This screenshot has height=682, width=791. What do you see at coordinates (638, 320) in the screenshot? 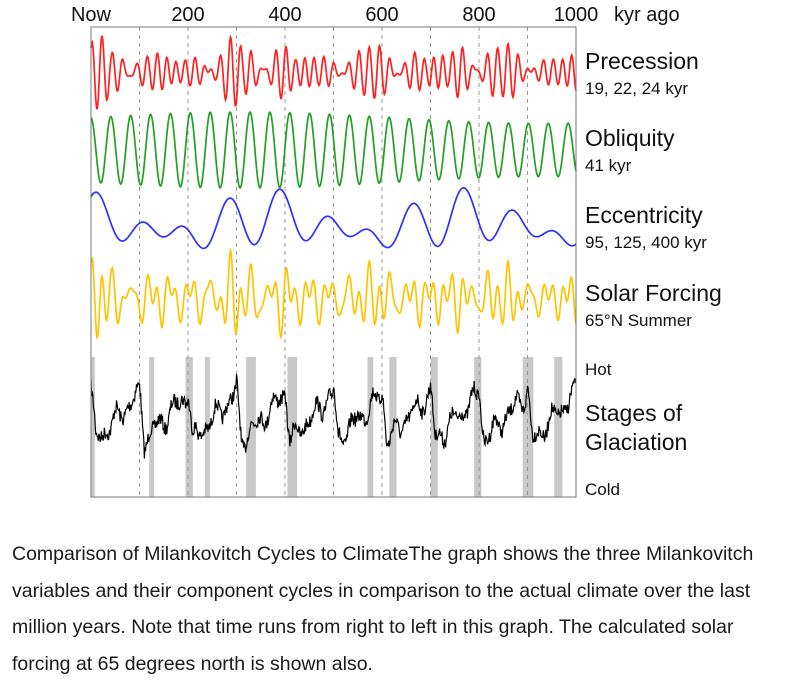
I see `series-subtitle-solar-forcing: 65°N Summer` at bounding box center [638, 320].